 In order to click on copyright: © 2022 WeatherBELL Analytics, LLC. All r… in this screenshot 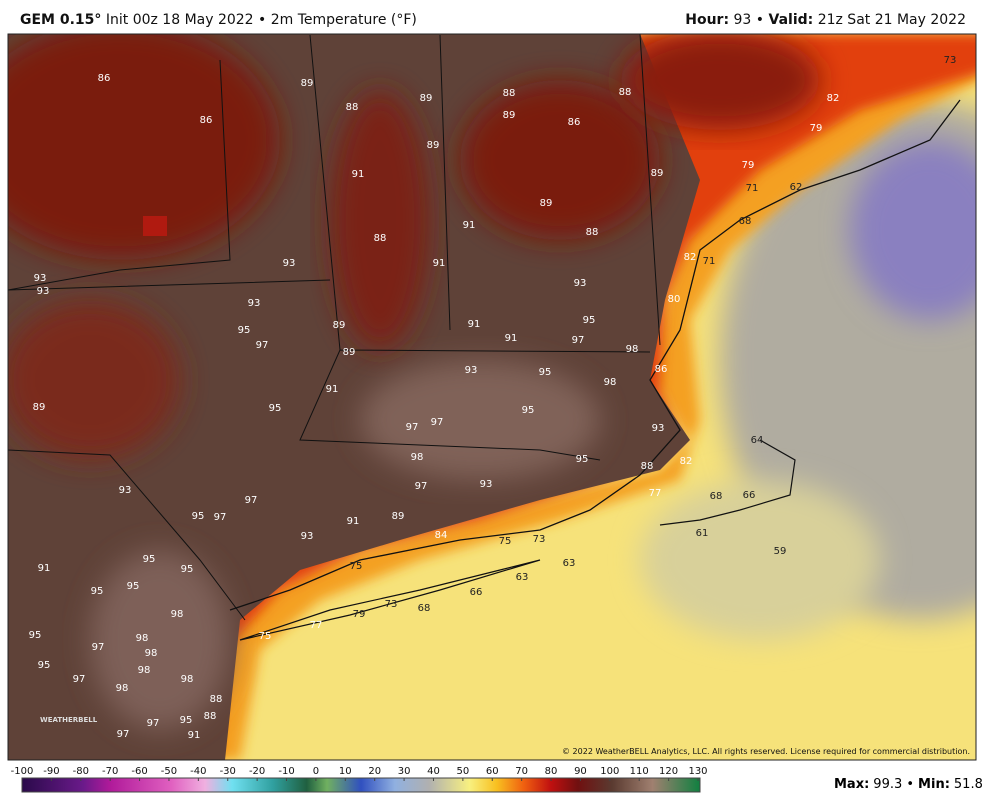, I will do `click(766, 751)`.